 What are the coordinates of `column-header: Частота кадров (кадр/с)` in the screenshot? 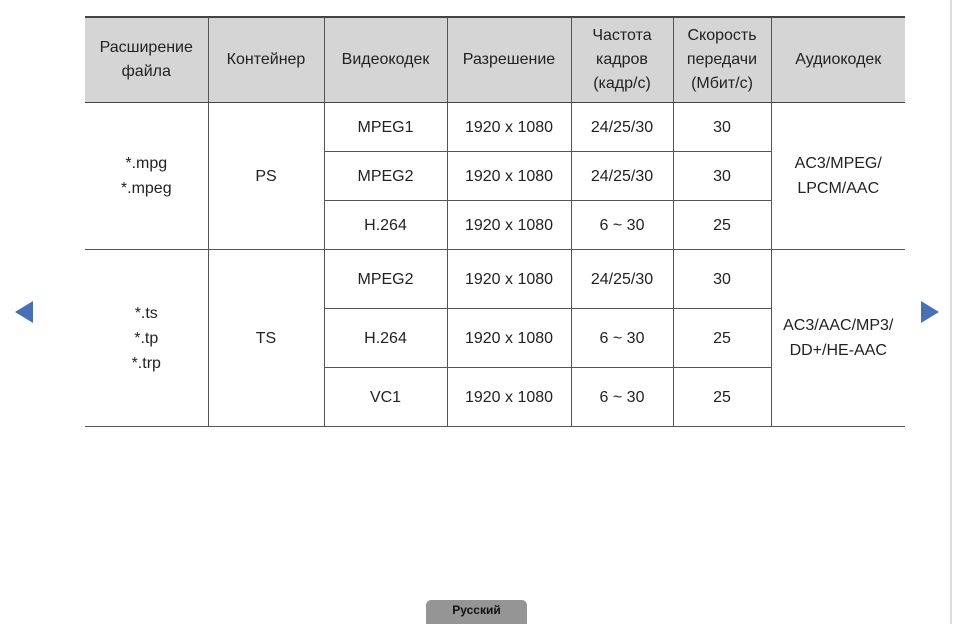 It's located at (621, 59).